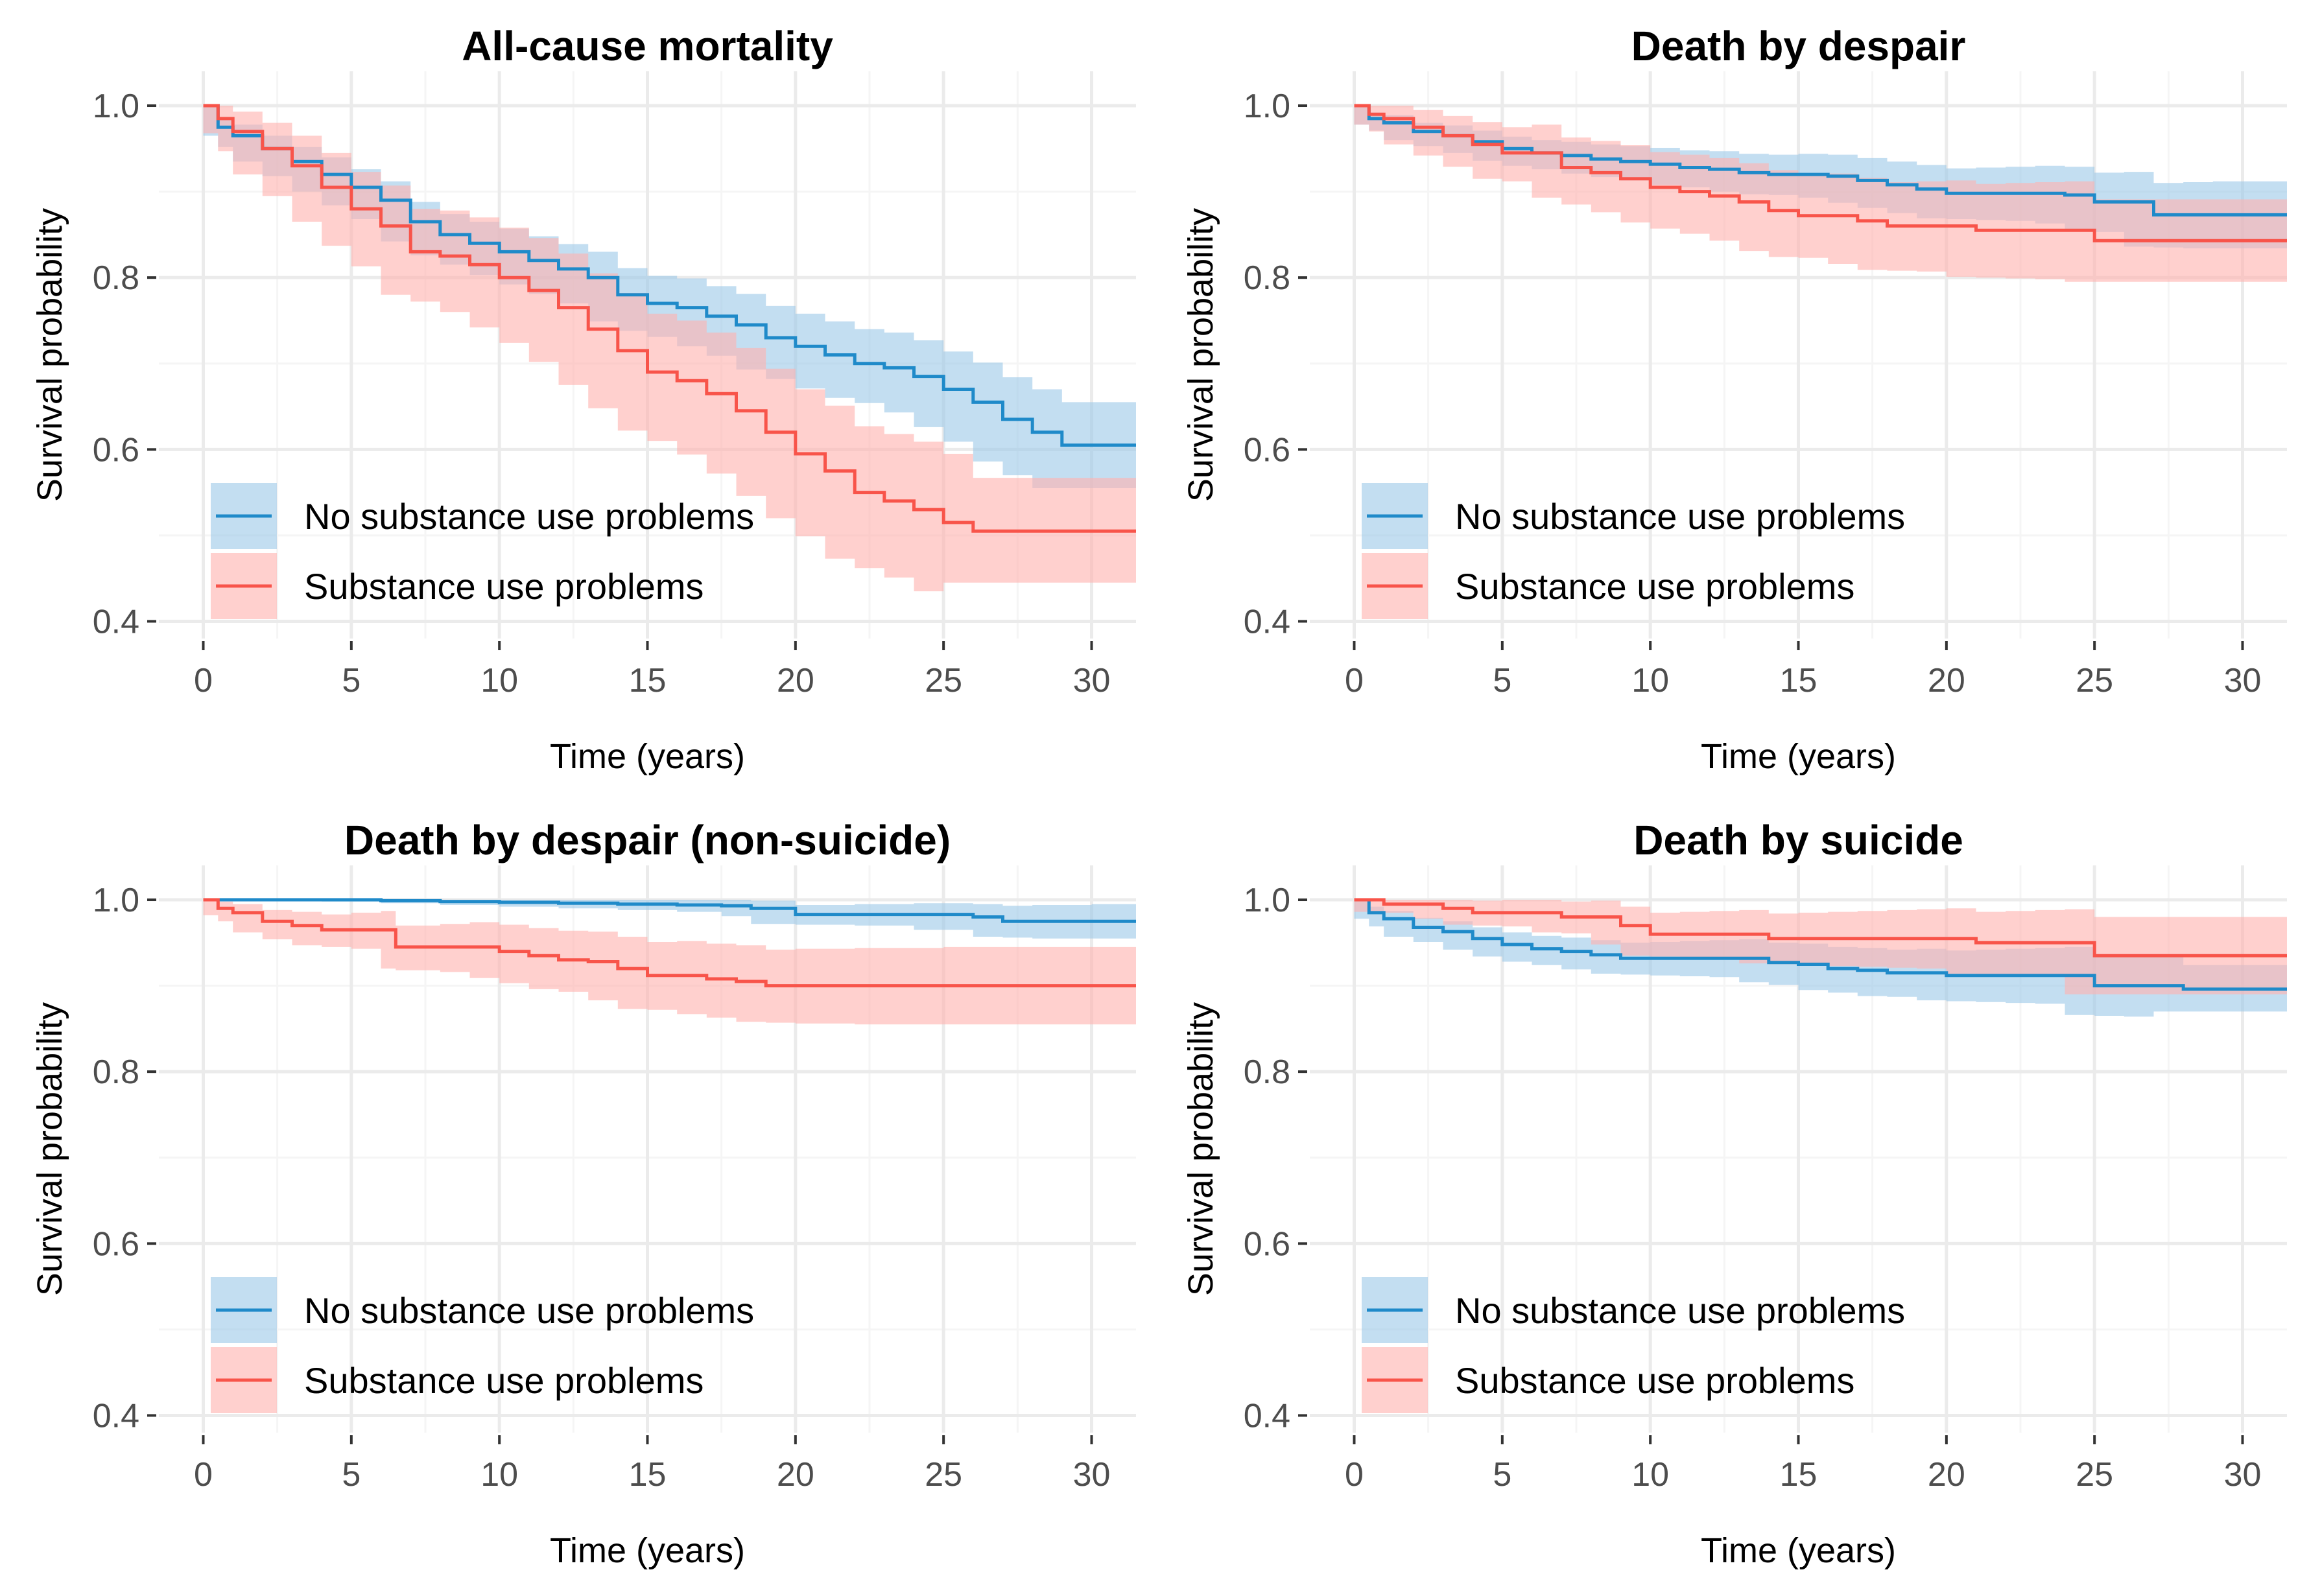 The image size is (2309, 1596). What do you see at coordinates (648, 840) in the screenshot?
I see `chart-title: Death by despair (non-suicide)` at bounding box center [648, 840].